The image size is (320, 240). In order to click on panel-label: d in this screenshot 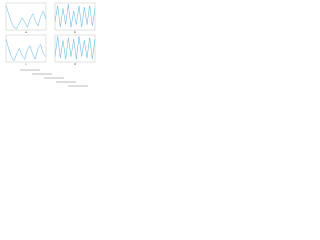, I will do `click(75, 64)`.